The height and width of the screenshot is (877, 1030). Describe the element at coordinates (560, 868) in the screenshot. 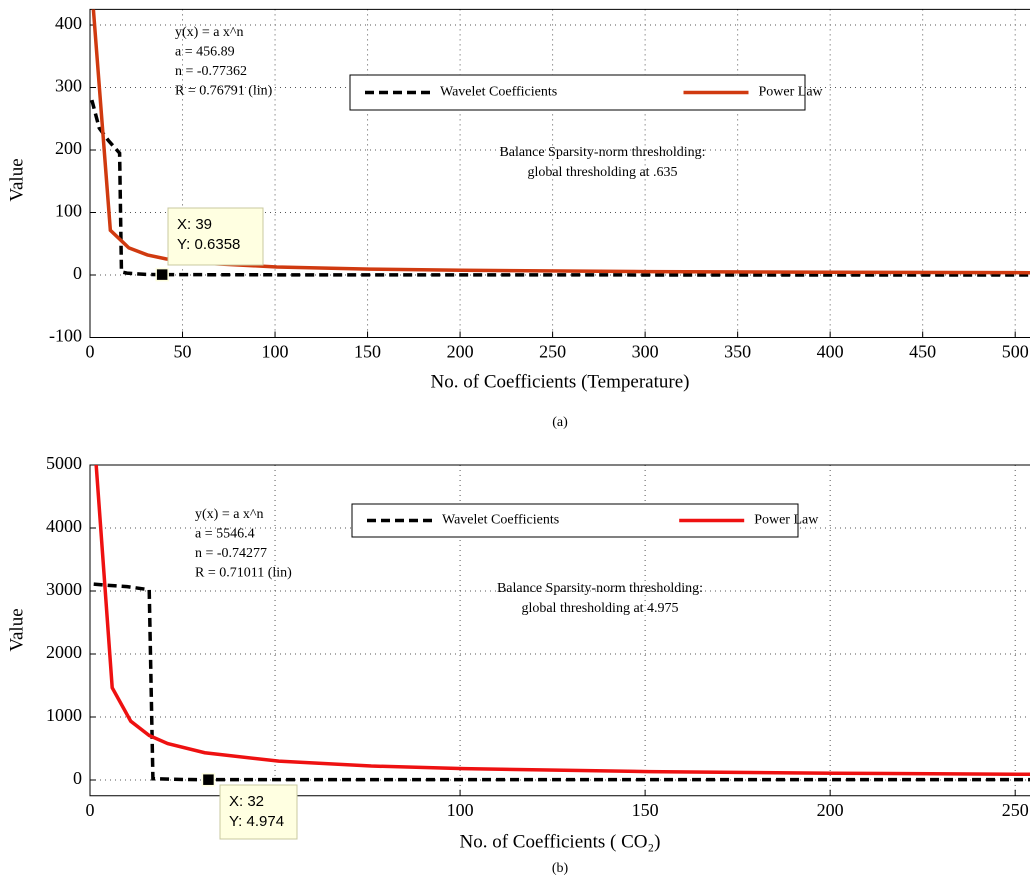

I see `caption: (b)` at that location.